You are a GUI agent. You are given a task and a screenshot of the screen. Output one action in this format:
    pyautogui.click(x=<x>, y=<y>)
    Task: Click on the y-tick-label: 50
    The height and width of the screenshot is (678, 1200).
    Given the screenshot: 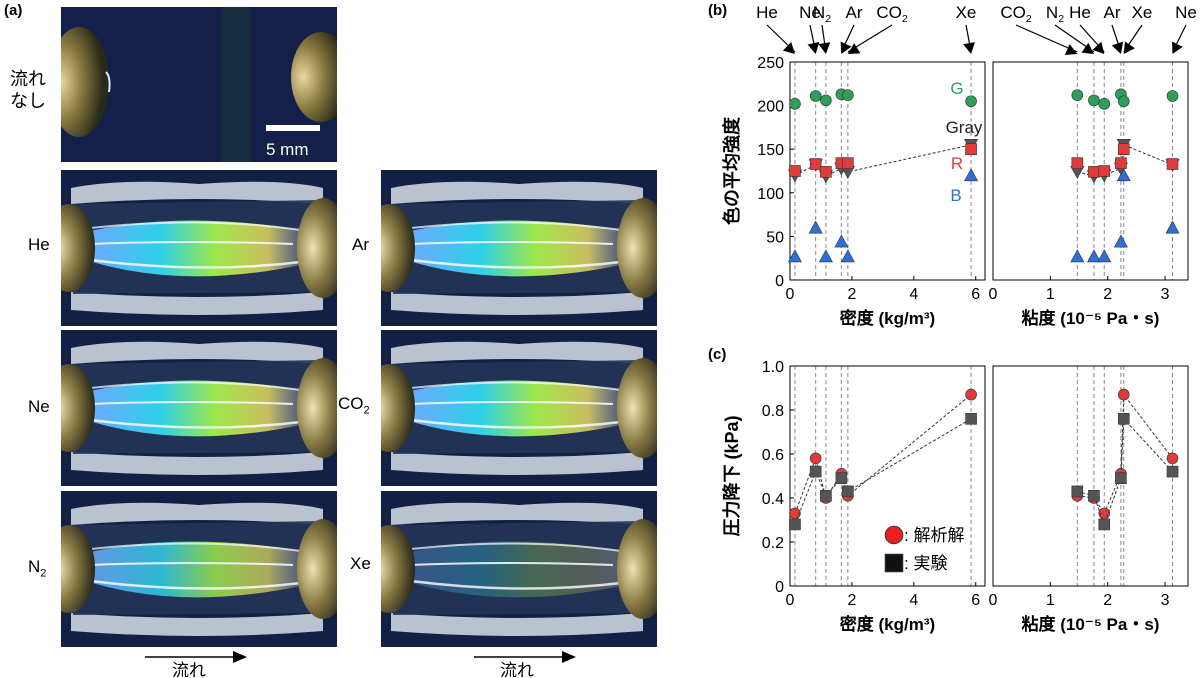 What is the action you would take?
    pyautogui.click(x=775, y=237)
    